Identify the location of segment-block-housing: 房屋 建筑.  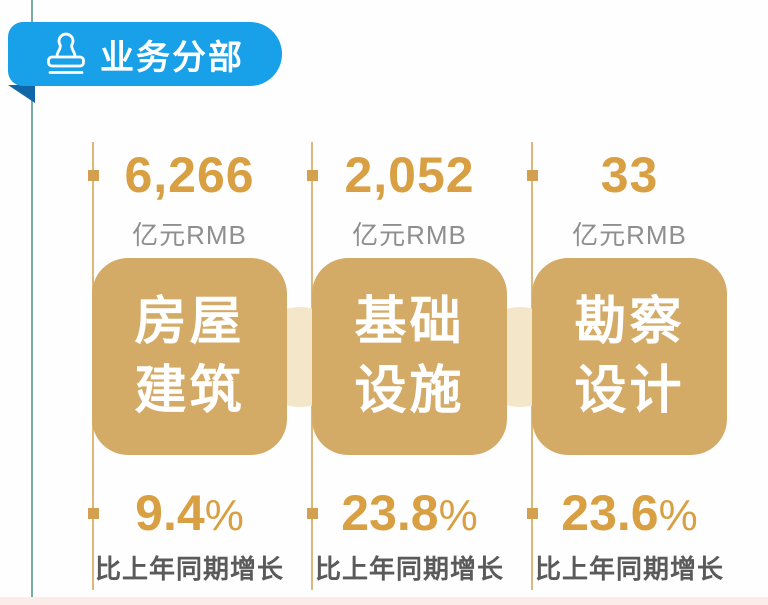
(189, 356).